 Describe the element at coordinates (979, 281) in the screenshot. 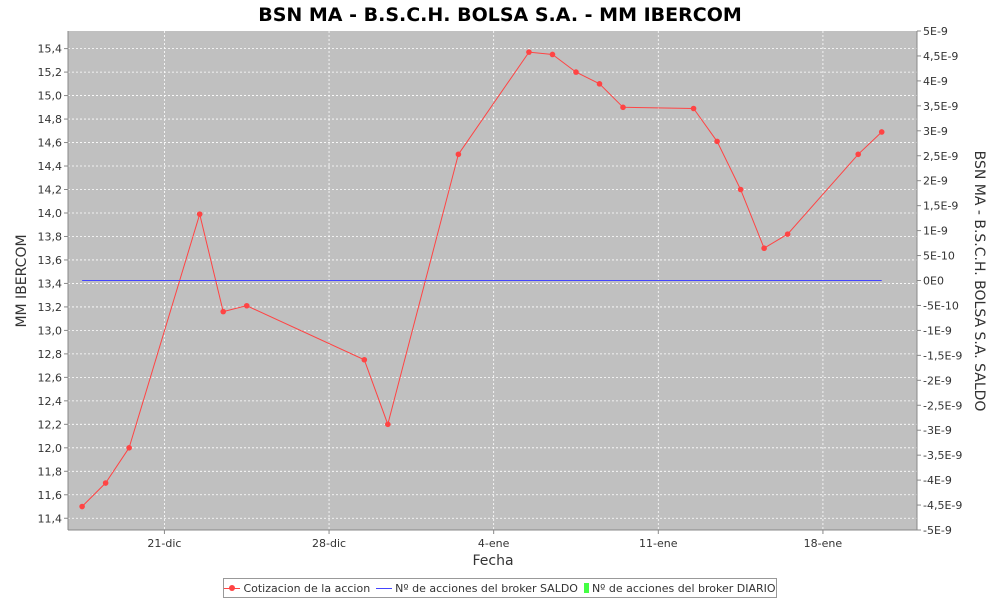

I see `y2-axis-label: BSN MA - B.S.C.H. BOLSA S.A. SALDO` at that location.